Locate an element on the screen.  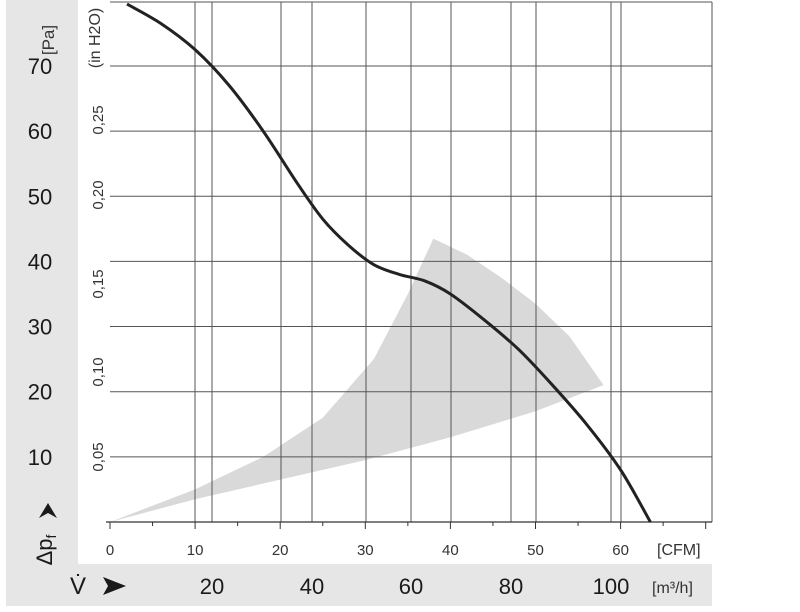
flow-arrow-icon is located at coordinates (114, 586).